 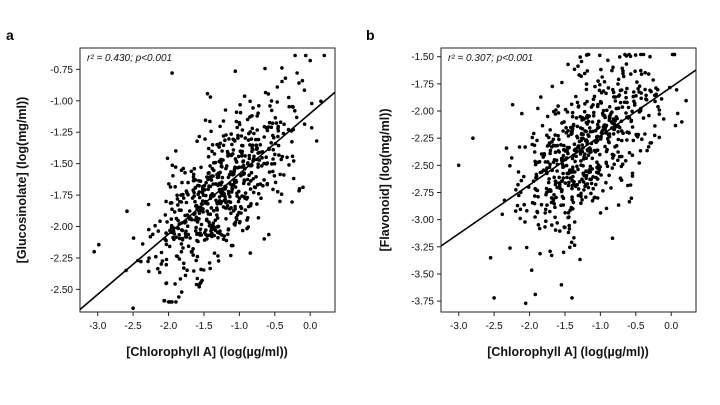 What do you see at coordinates (636, 326) in the screenshot?
I see `panel-b-x-tick-label: -0.5` at bounding box center [636, 326].